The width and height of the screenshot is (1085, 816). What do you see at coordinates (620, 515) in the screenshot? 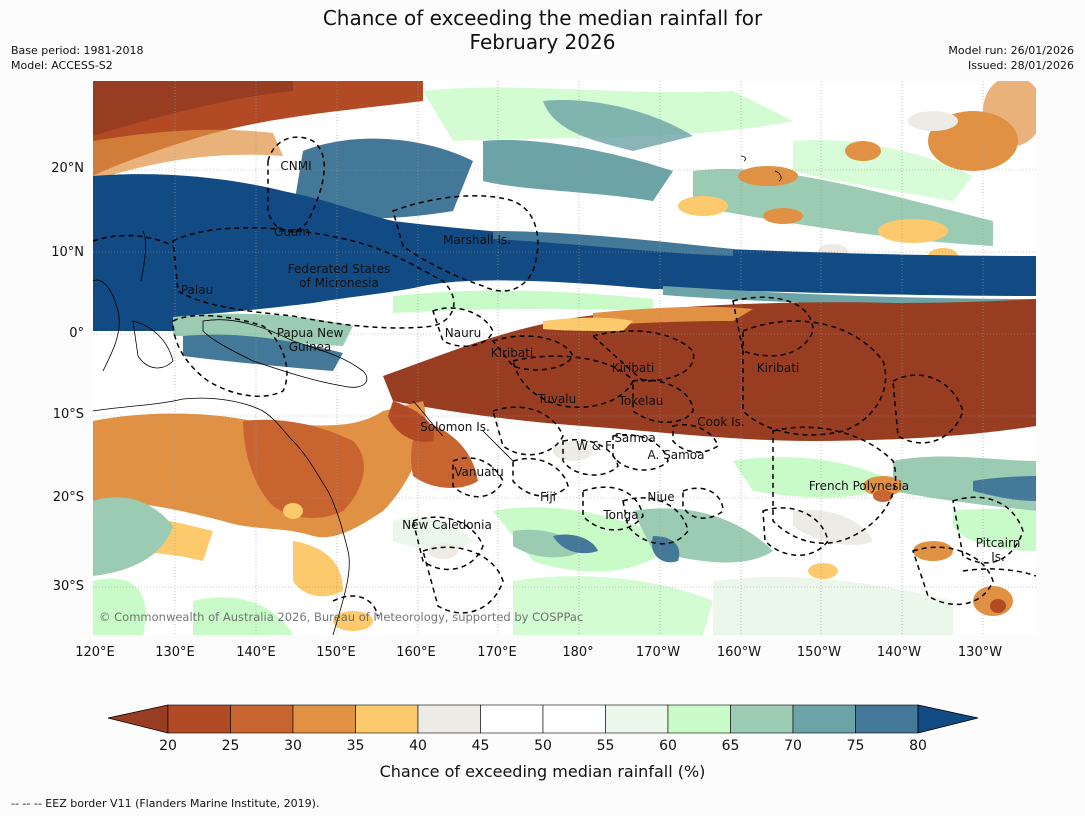
I see `label-tonga: Tonga` at bounding box center [620, 515].